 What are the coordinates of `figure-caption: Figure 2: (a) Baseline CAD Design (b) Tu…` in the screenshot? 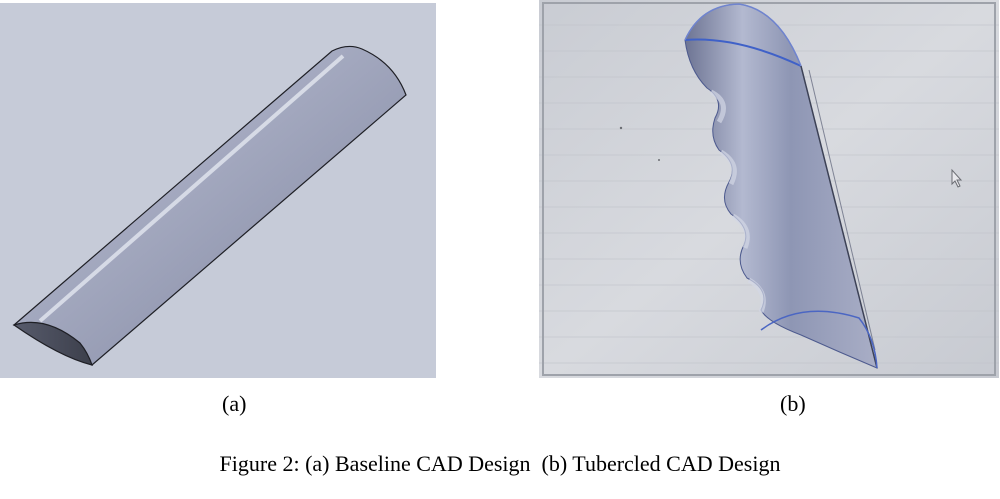 It's located at (500, 463).